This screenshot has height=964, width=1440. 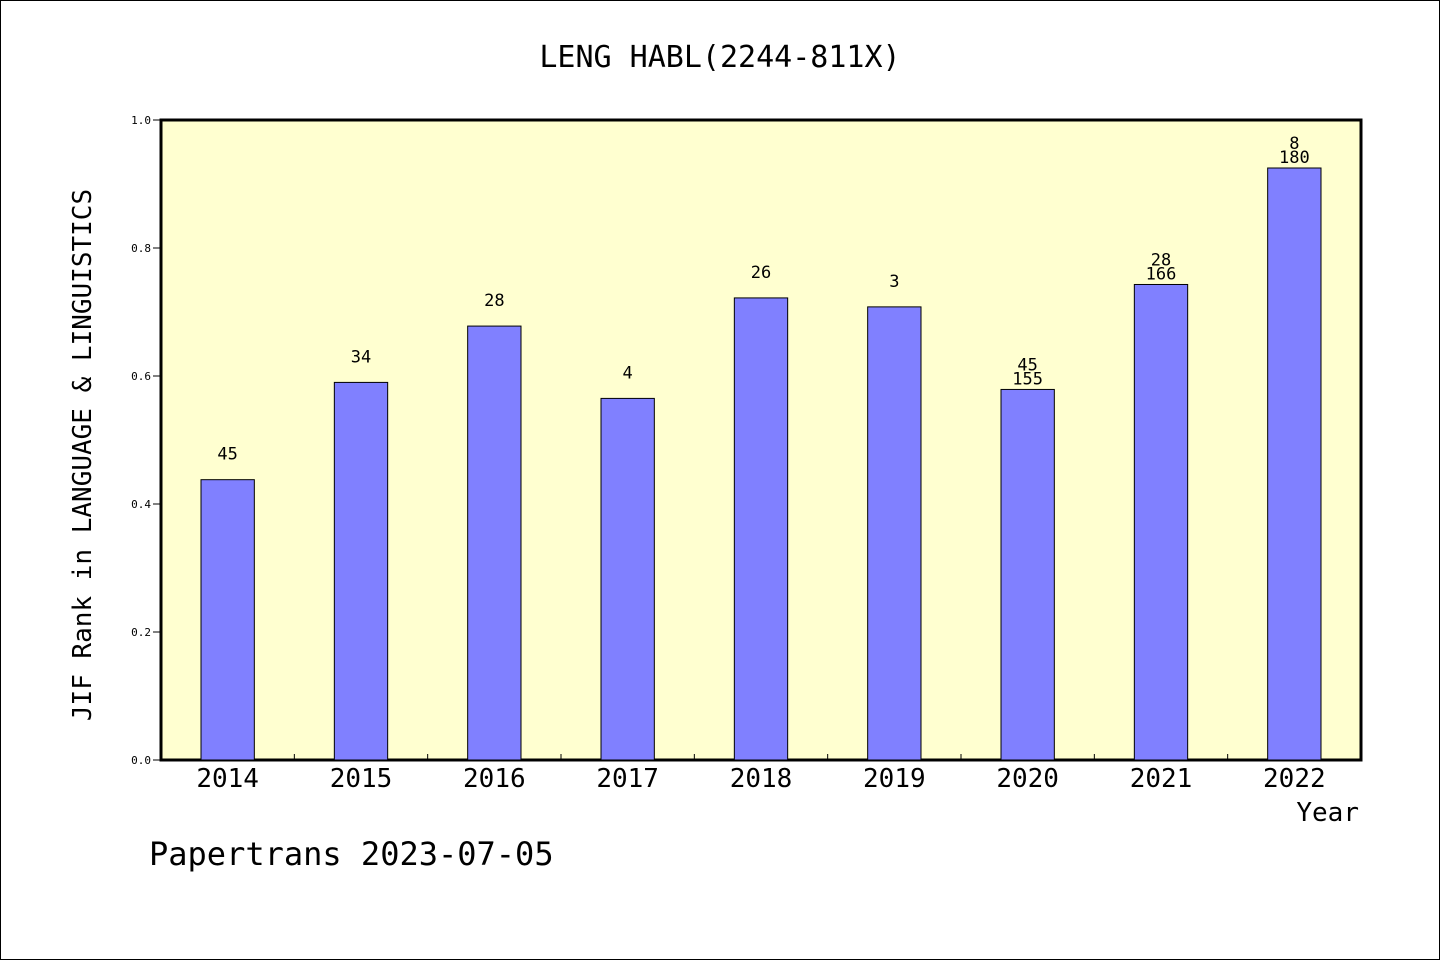 I want to click on y-tick-label: 0.0, so click(x=141, y=760).